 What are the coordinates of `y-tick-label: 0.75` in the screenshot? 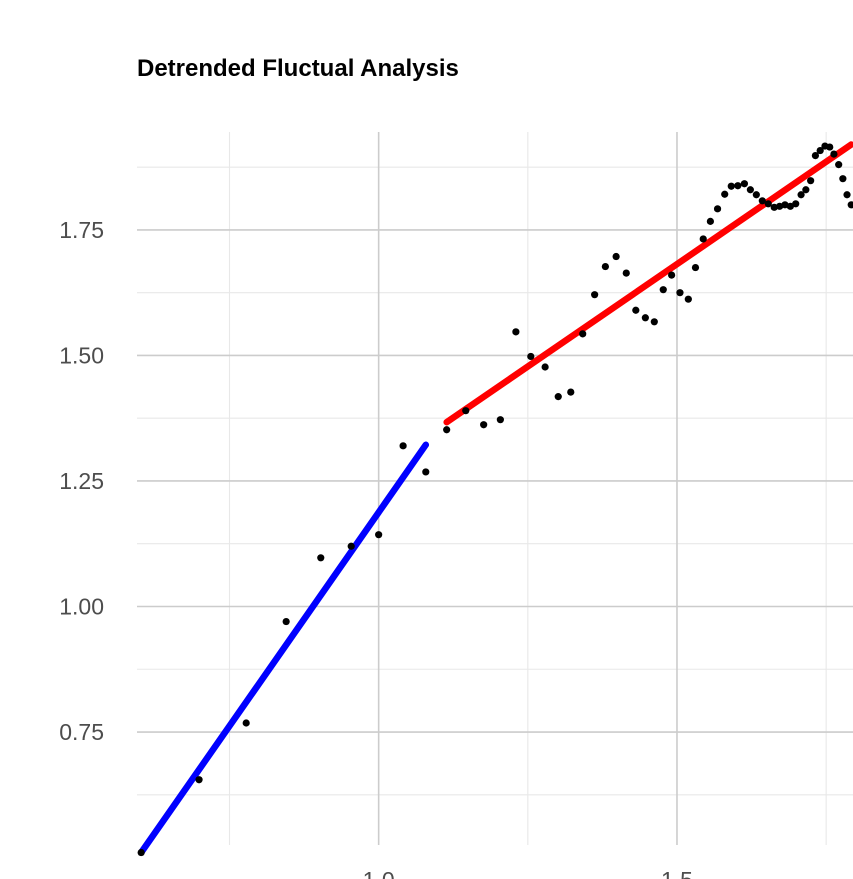 It's located at (81, 732).